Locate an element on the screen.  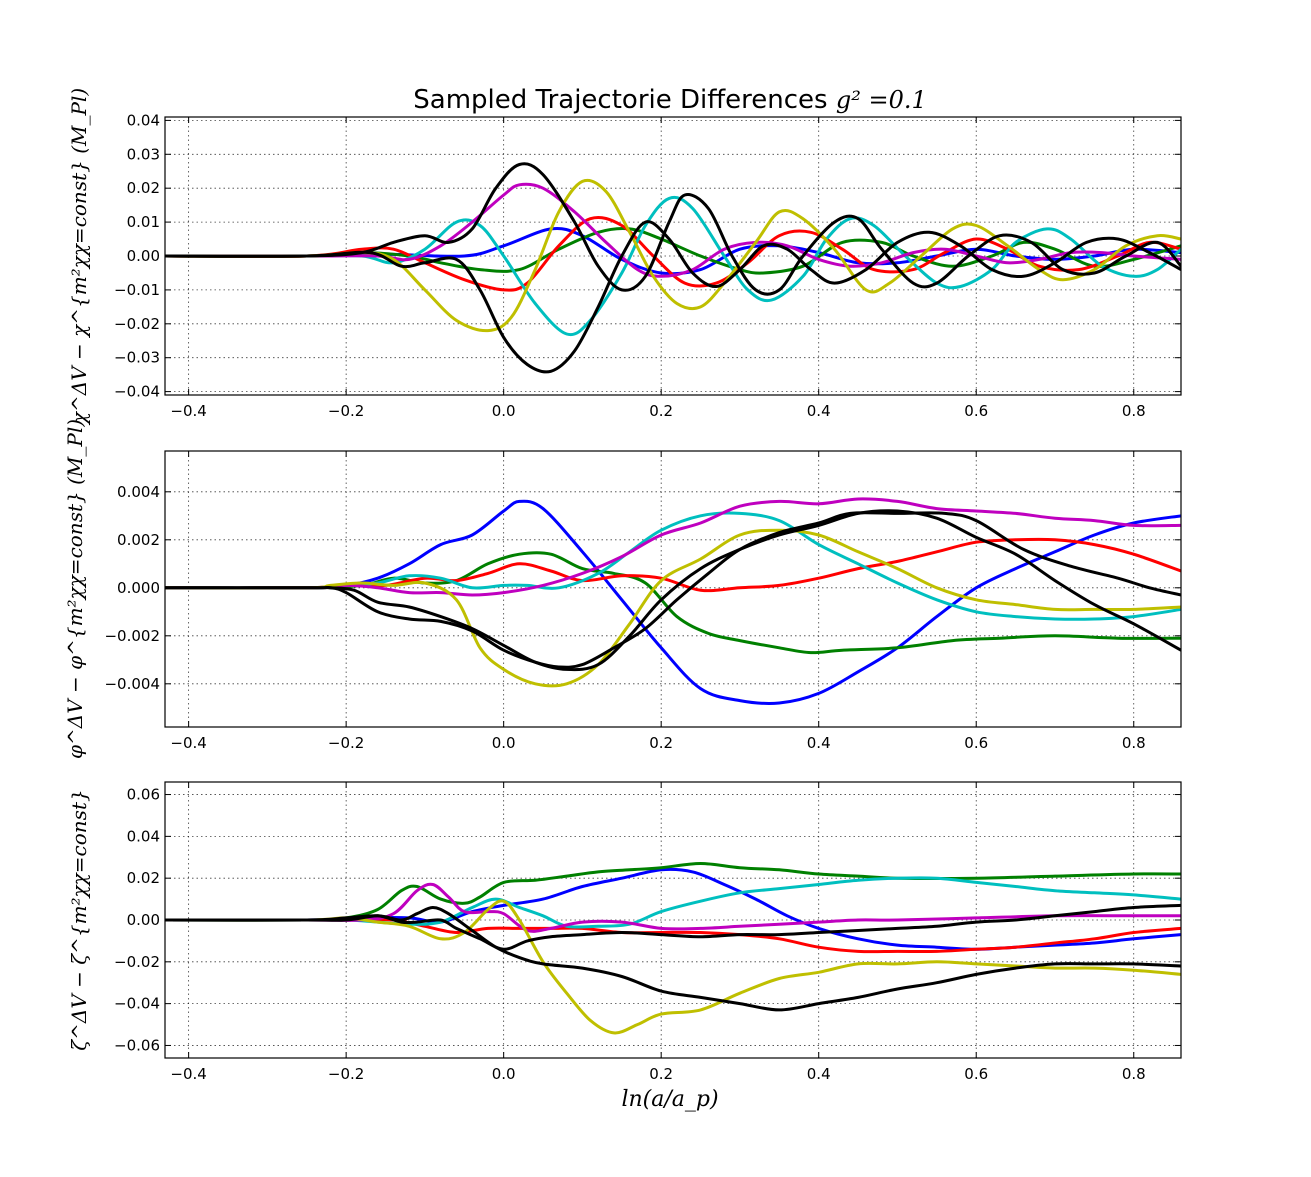
chart-title: Sampled Trajectorie Differences g² =0.1 is located at coordinates (669, 100).